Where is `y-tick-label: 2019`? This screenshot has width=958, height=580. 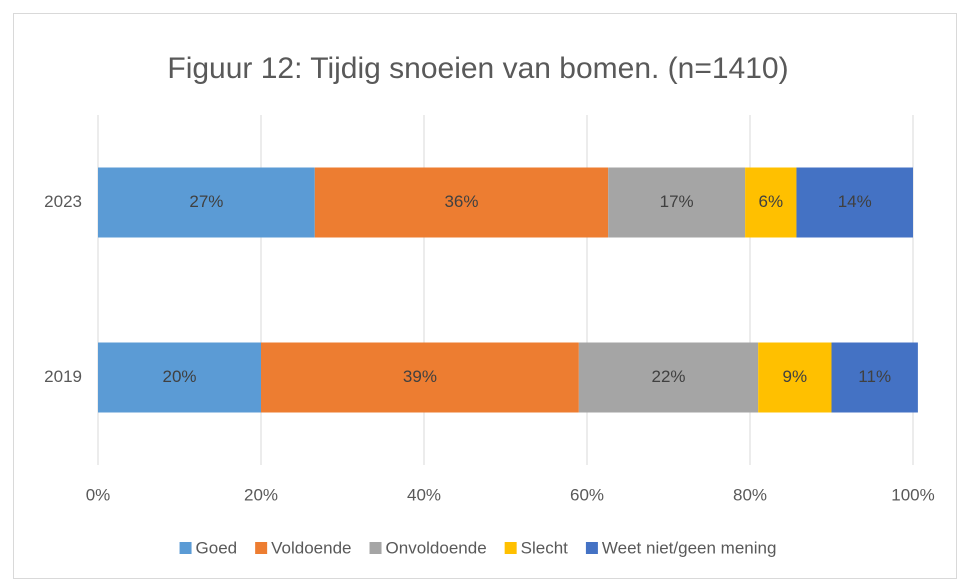 y-tick-label: 2019 is located at coordinates (63, 376).